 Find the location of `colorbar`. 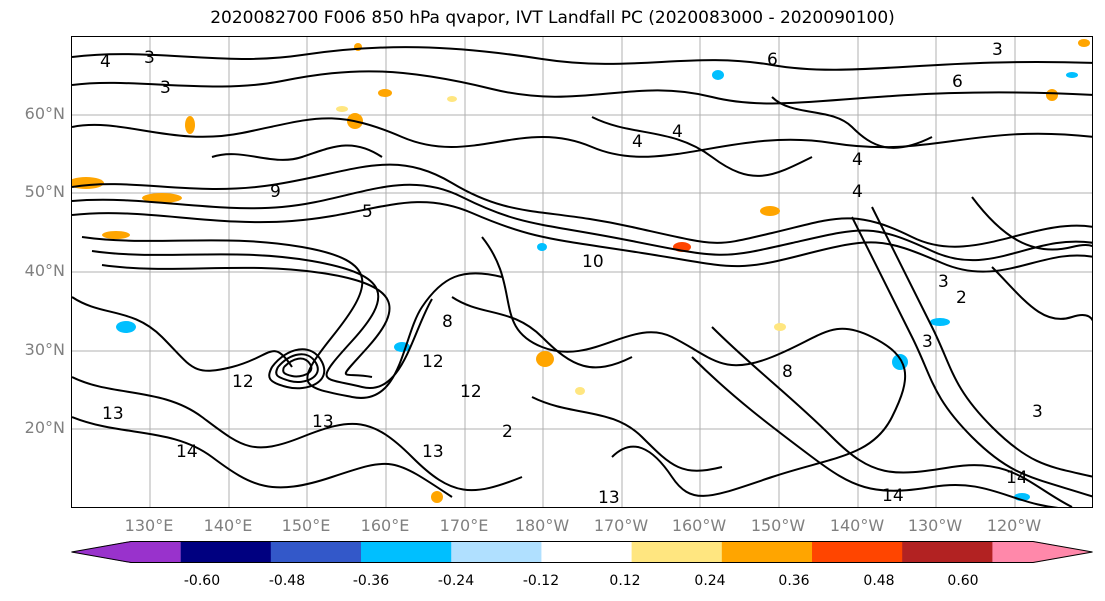

colorbar is located at coordinates (582, 552).